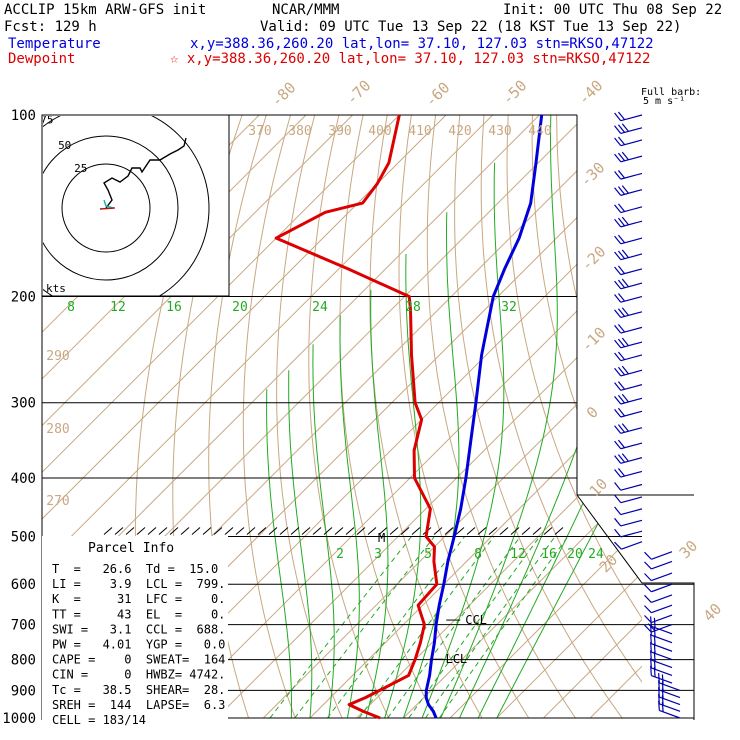 This screenshot has height=740, width=740. I want to click on hodograph-ring, so click(126, 206).